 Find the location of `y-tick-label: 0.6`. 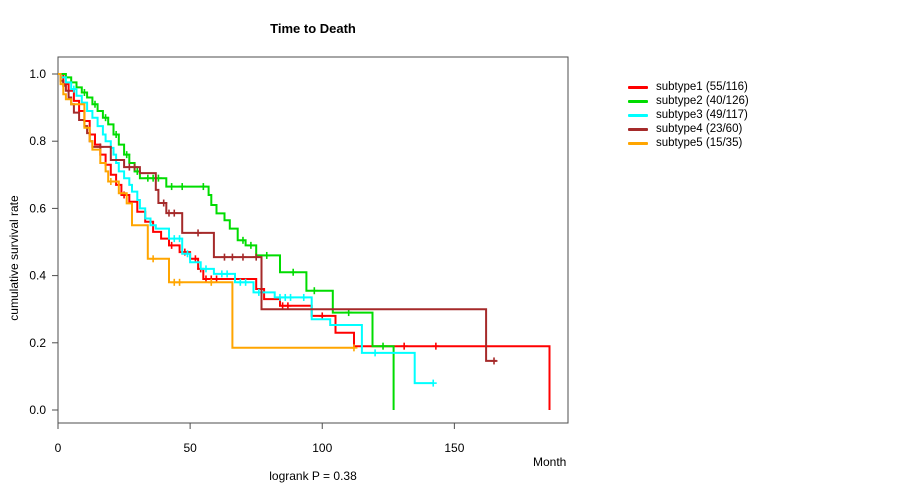

y-tick-label: 0.6 is located at coordinates (37, 208).